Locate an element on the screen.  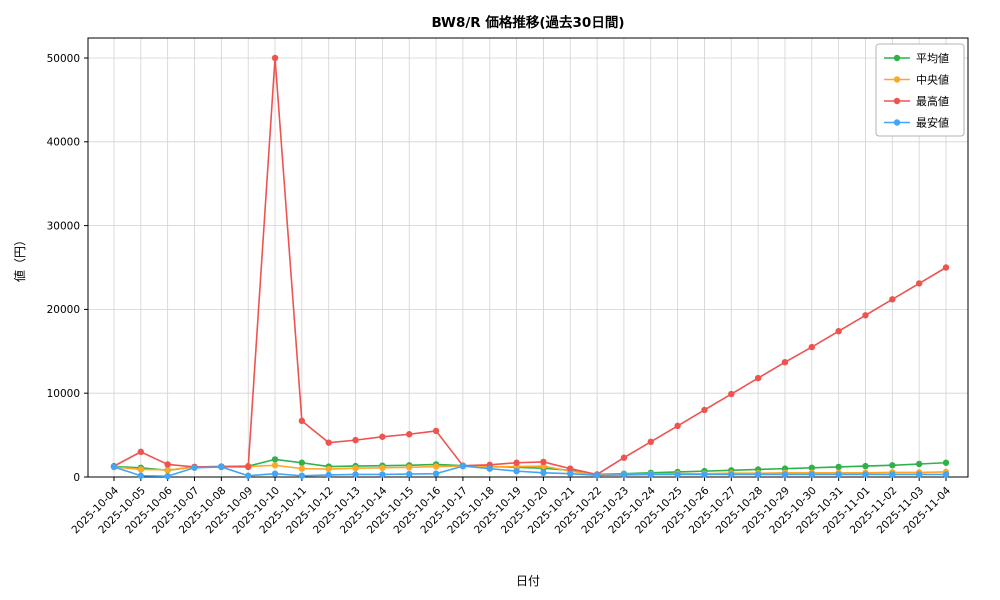
legend-label-median: 中央値 is located at coordinates (932, 80).